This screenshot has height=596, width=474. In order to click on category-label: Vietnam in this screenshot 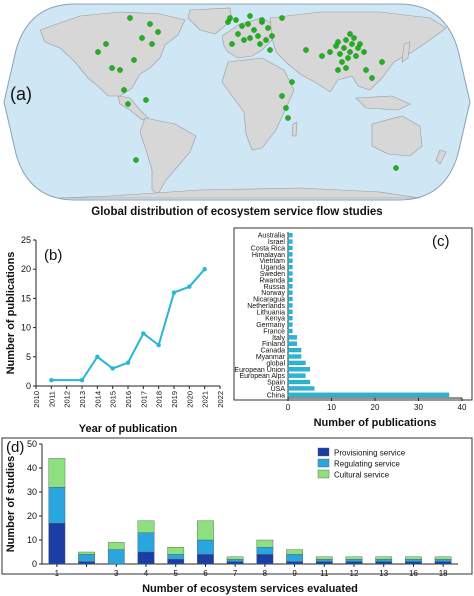, I will do `click(272, 261)`.